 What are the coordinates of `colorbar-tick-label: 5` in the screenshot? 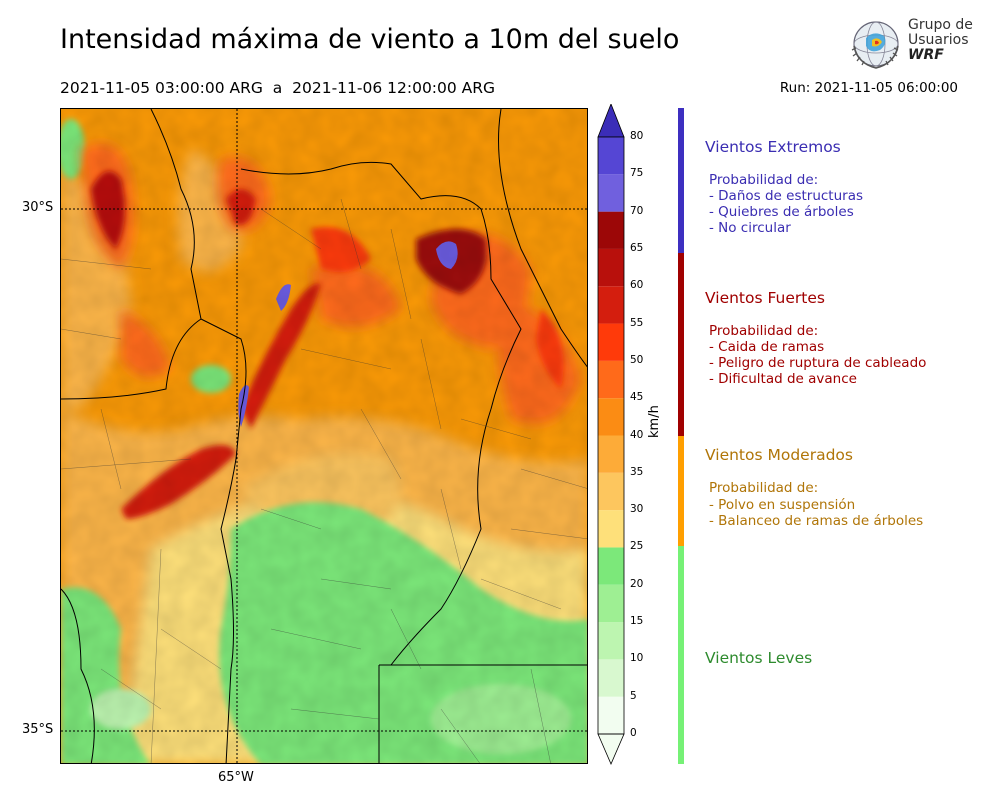 It's located at (633, 695).